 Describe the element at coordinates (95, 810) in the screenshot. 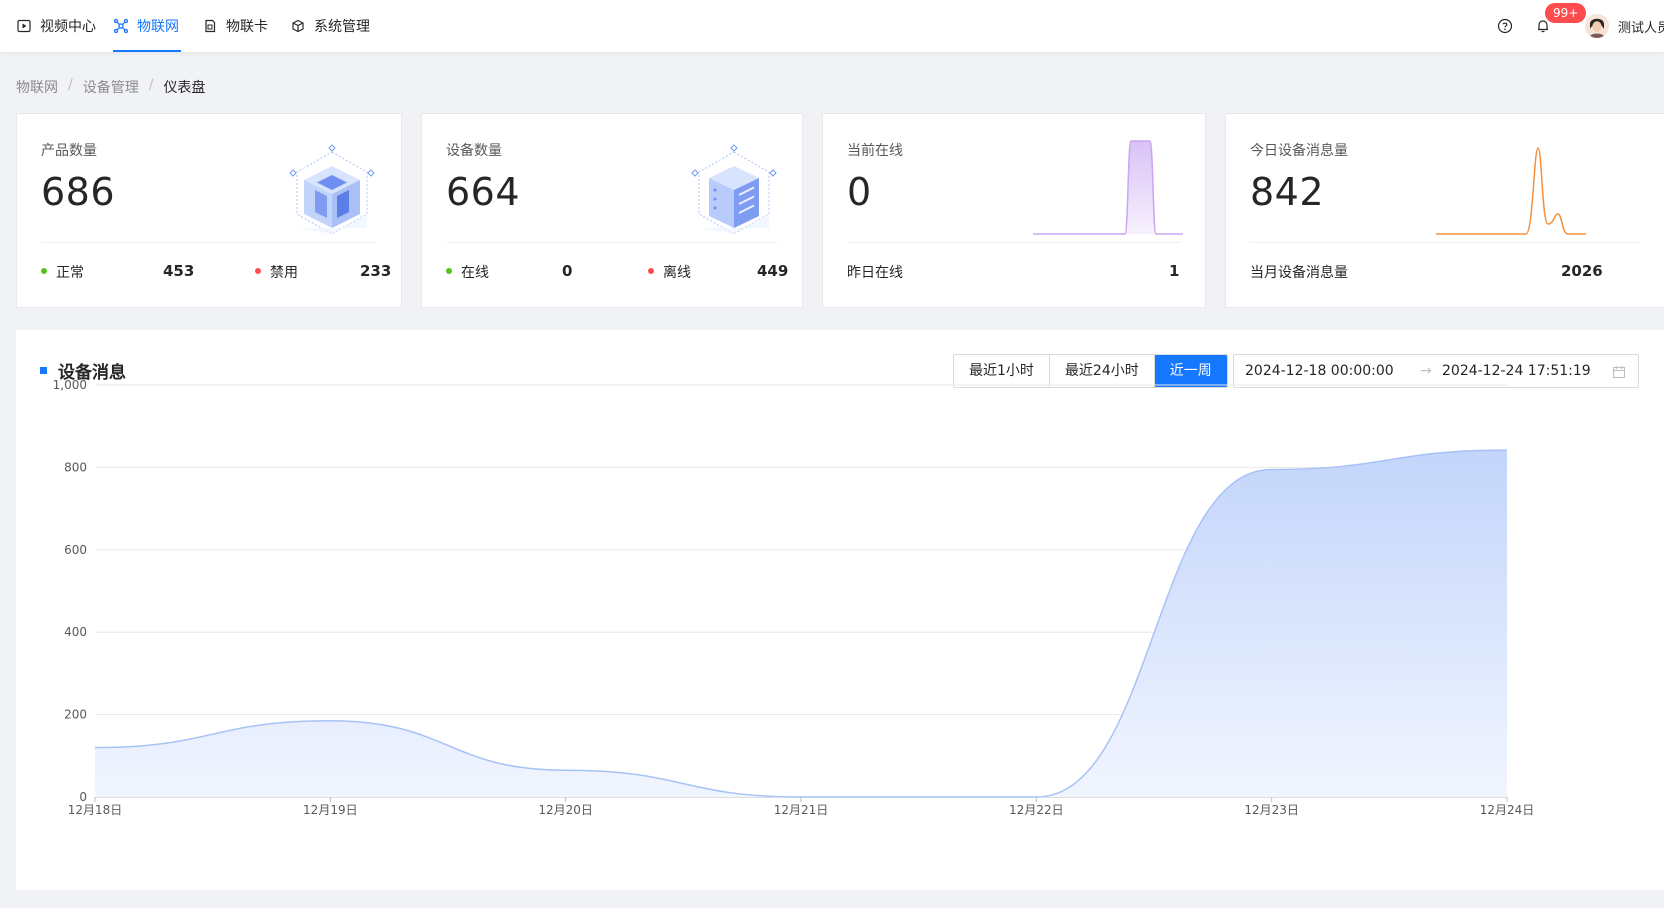

I see `x-tick-label: 12月18日` at that location.